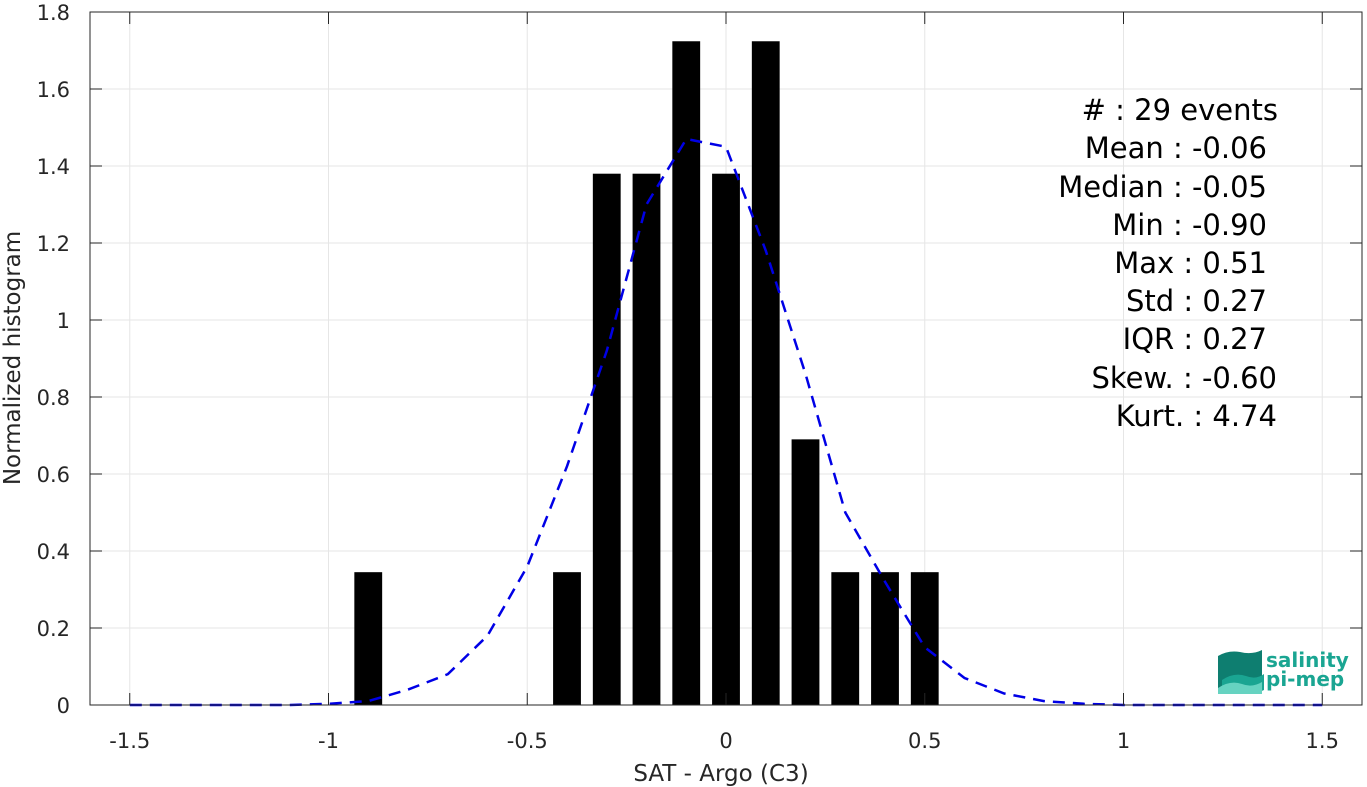  What do you see at coordinates (1110, 187) in the screenshot?
I see `stats-label: Median` at bounding box center [1110, 187].